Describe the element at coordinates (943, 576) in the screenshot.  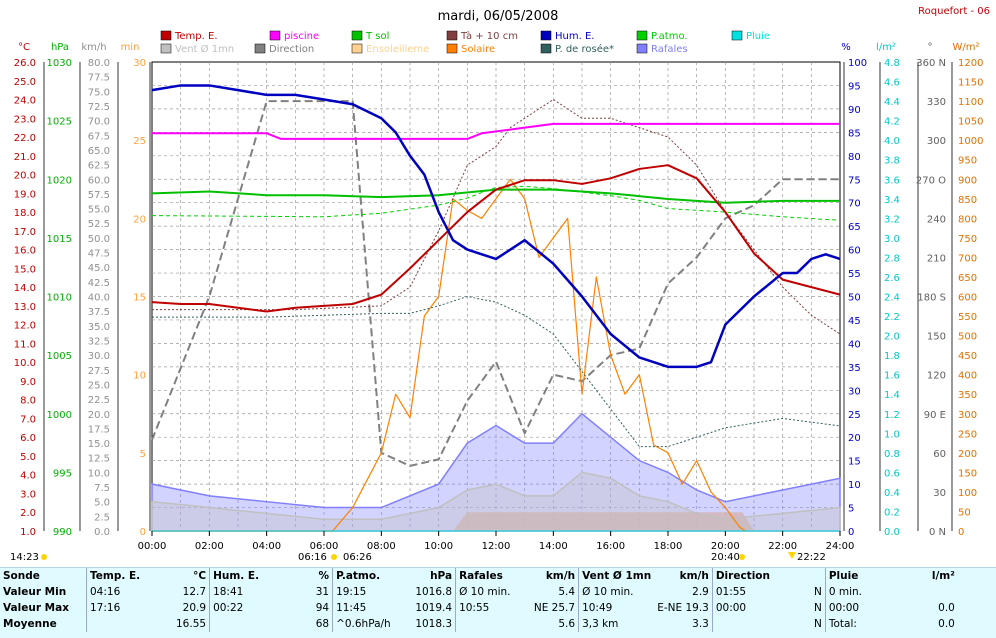
I see `stats-header: l/m²` at that location.